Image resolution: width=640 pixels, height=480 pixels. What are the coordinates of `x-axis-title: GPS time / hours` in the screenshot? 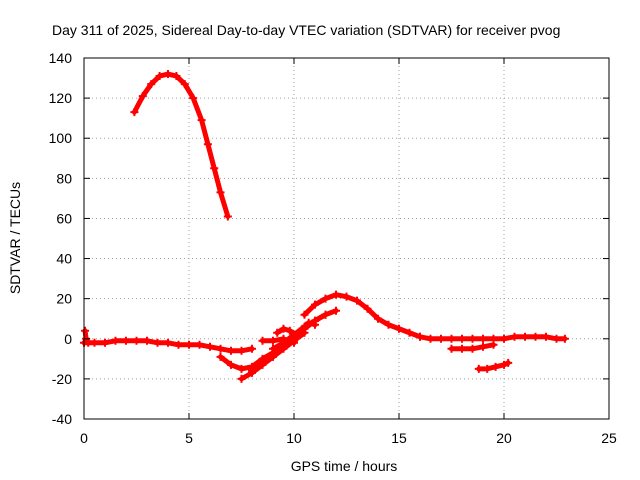 It's located at (344, 466).